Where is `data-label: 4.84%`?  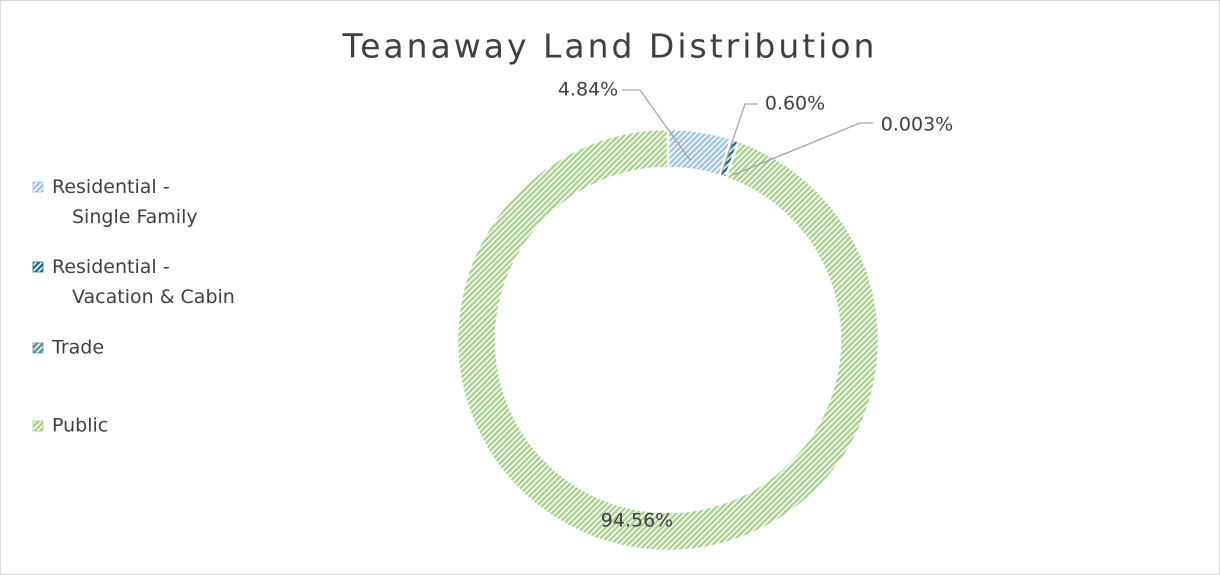
data-label: 4.84% is located at coordinates (588, 90).